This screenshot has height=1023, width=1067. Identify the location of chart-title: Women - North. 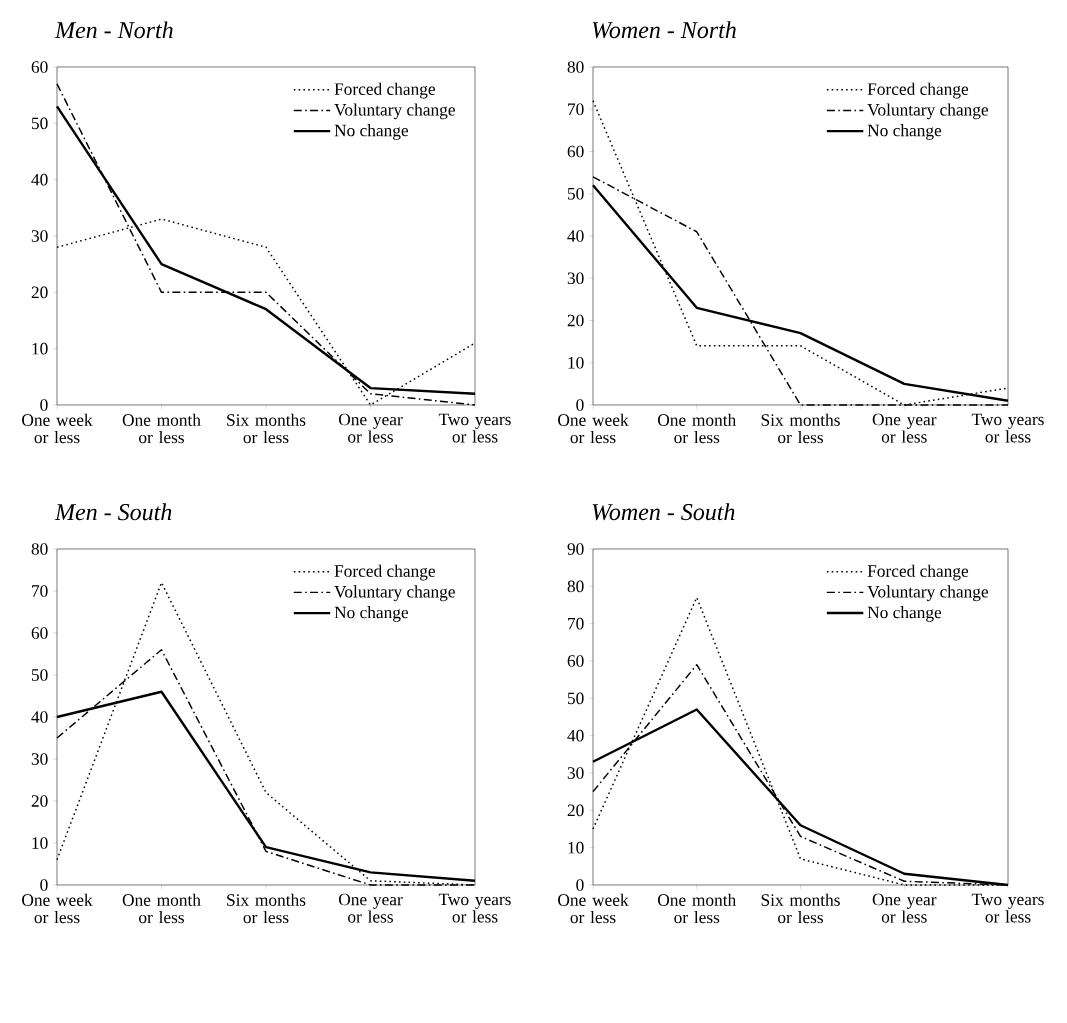
(664, 30).